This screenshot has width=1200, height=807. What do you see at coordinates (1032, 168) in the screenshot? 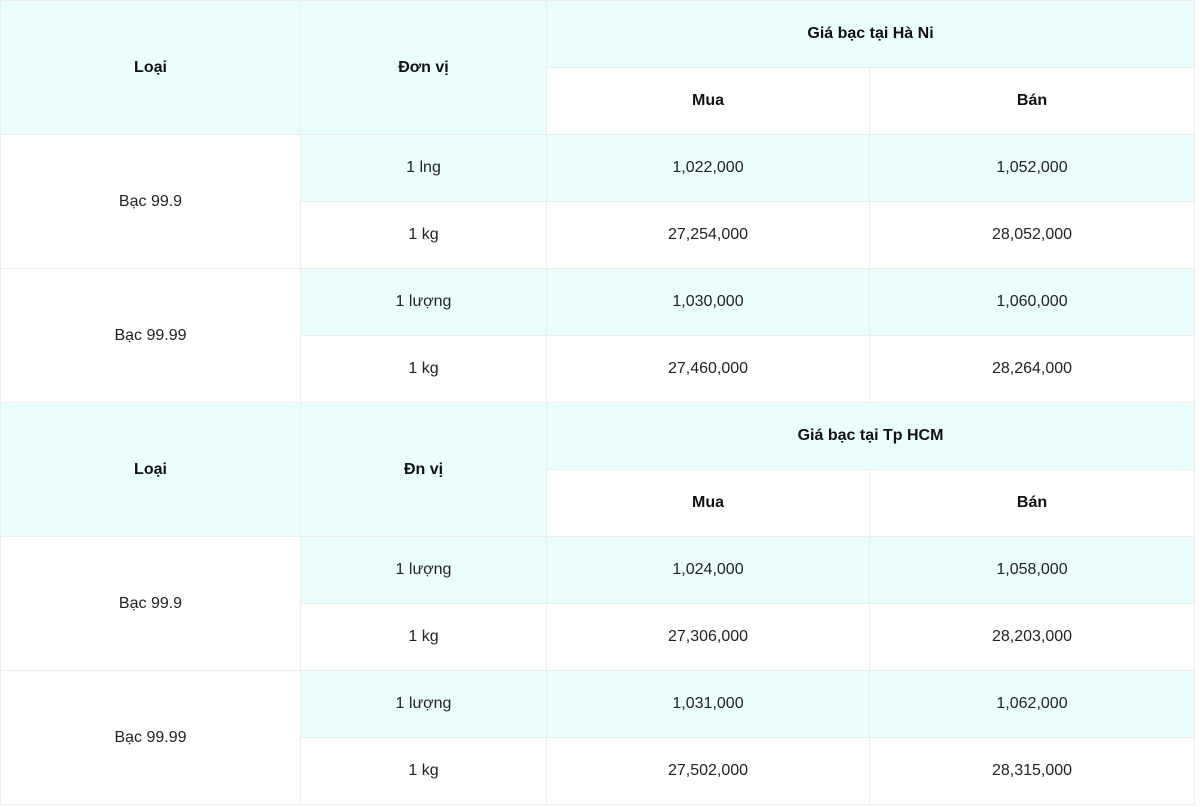
I see `sell-price-cell: 1,052,000` at bounding box center [1032, 168].